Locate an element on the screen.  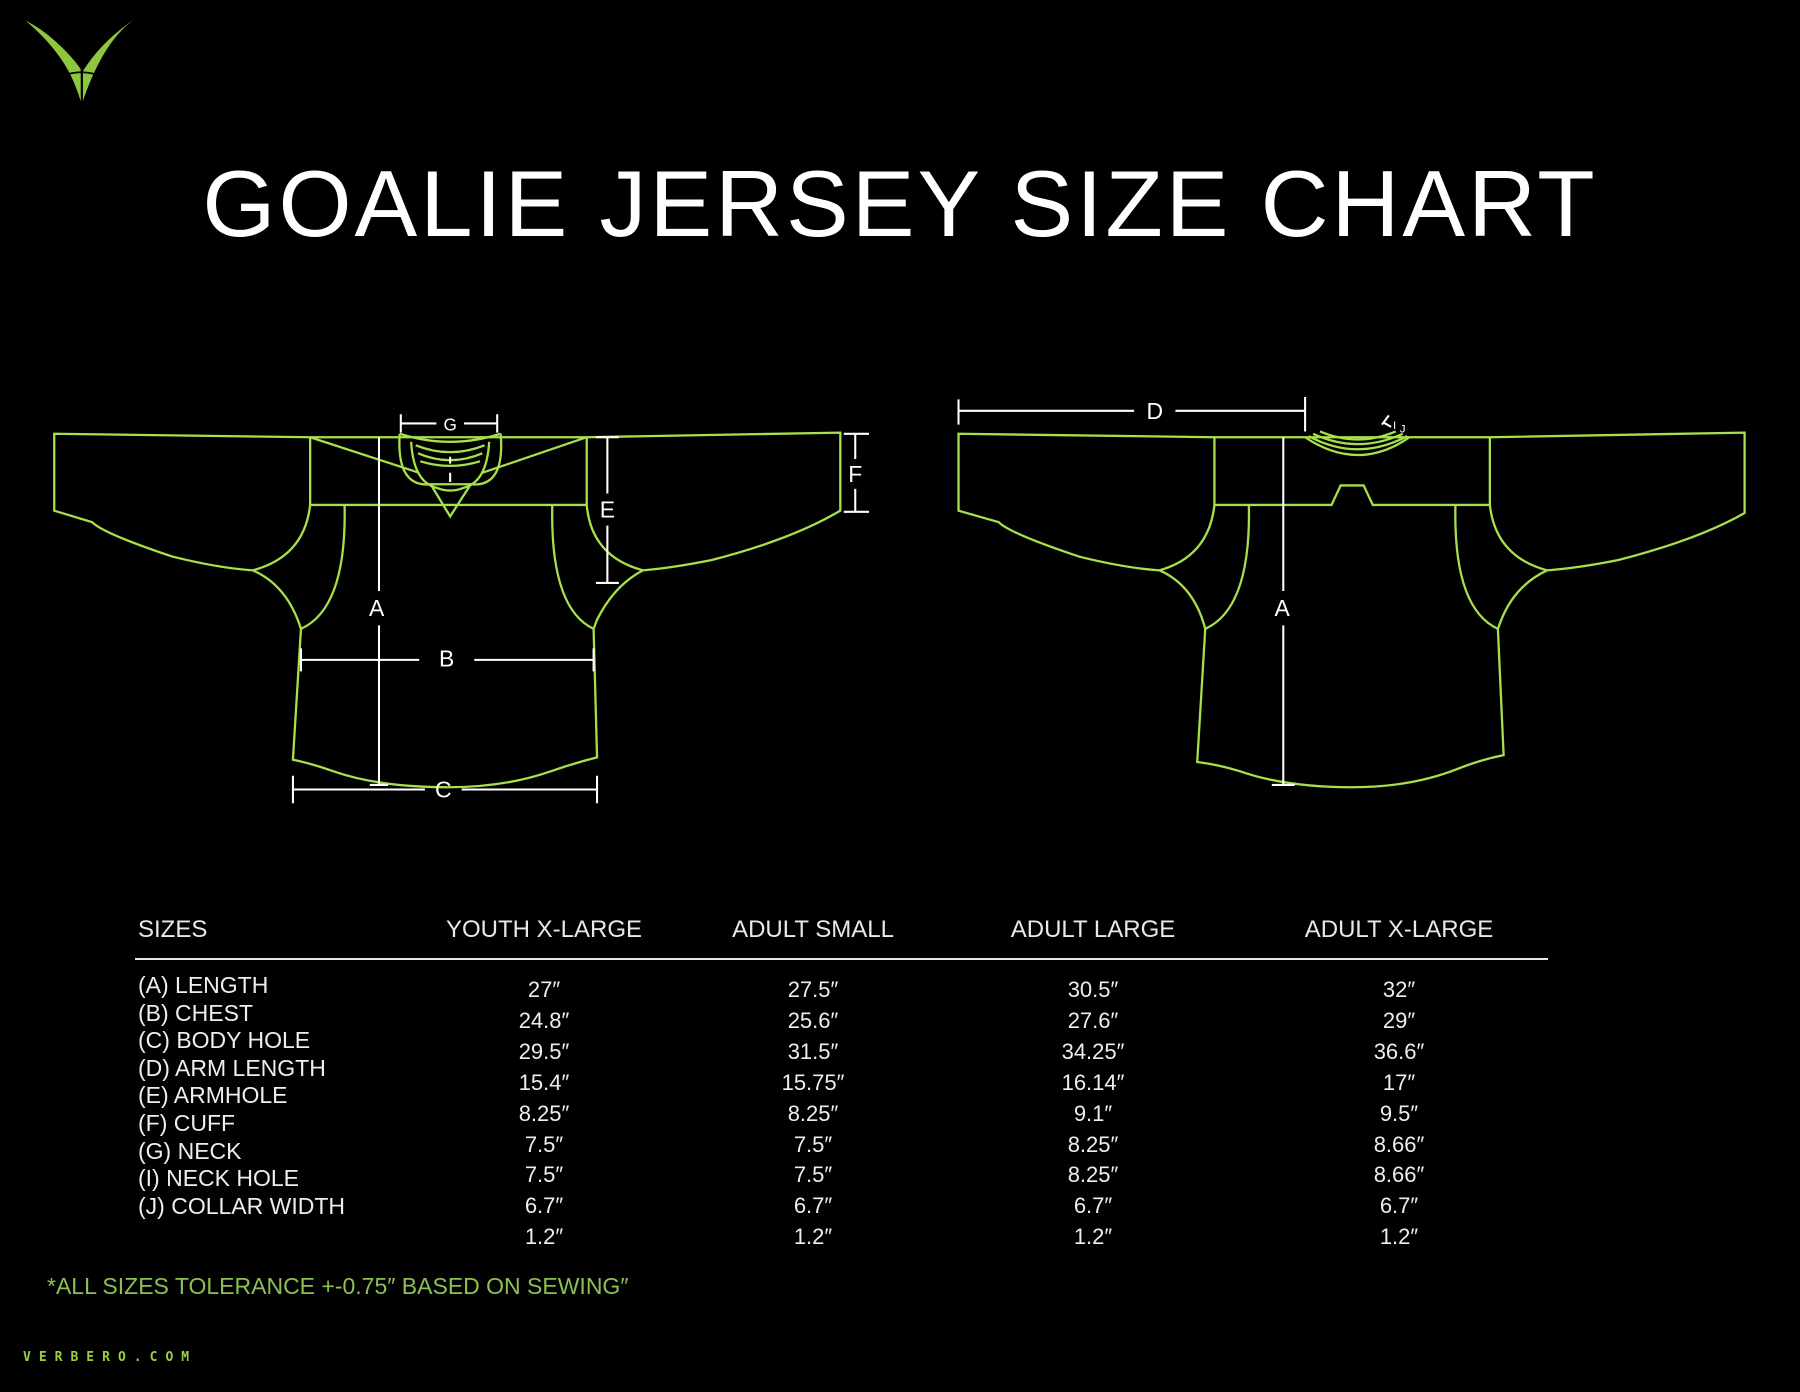
table-cell: 30.5″ is located at coordinates (1093, 989).